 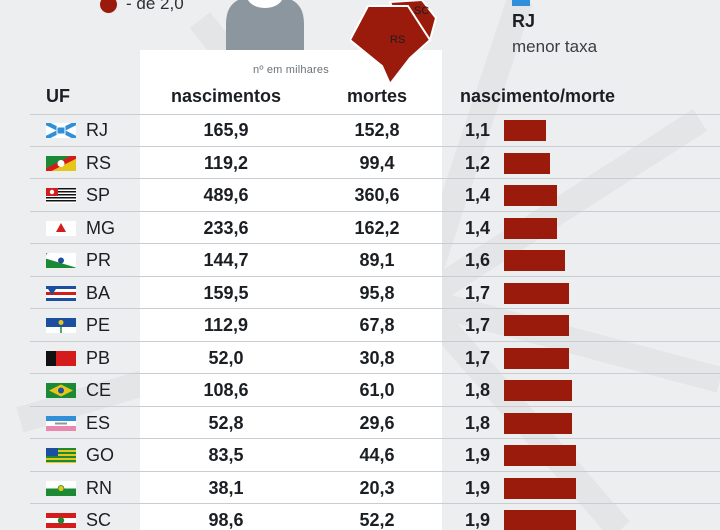 I want to click on table-row: RJ 165,9 152,8 1,1, so click(x=360, y=130).